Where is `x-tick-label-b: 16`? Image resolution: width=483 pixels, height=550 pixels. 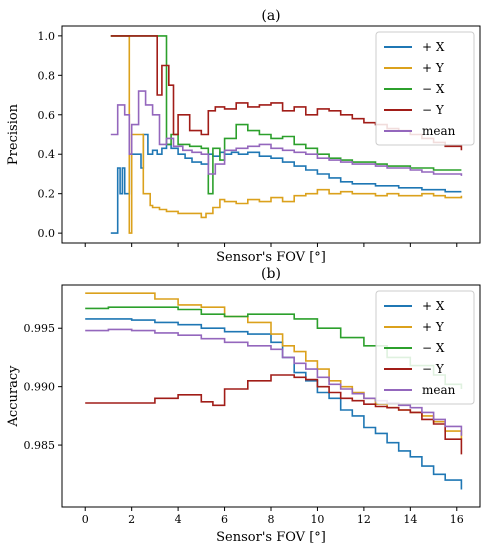 x-tick-label-b: 16 is located at coordinates (457, 519).